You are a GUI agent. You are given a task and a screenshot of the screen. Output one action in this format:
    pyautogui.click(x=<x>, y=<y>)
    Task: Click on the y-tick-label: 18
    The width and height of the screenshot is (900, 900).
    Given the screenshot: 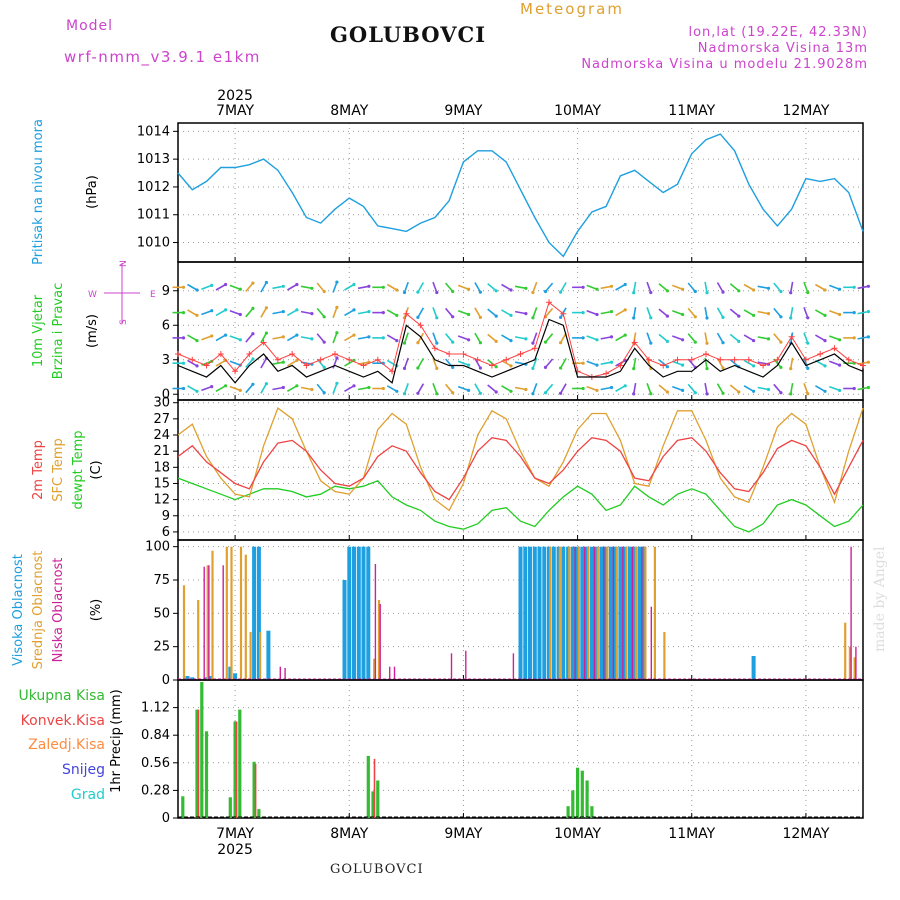 What is the action you would take?
    pyautogui.click(x=161, y=467)
    